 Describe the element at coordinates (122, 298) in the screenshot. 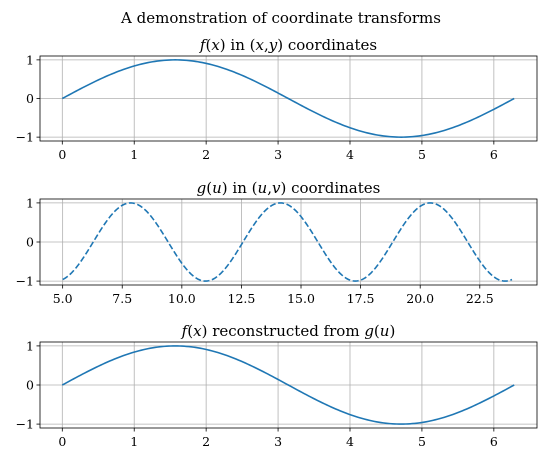

I see `x-tick-label: 7.5` at that location.